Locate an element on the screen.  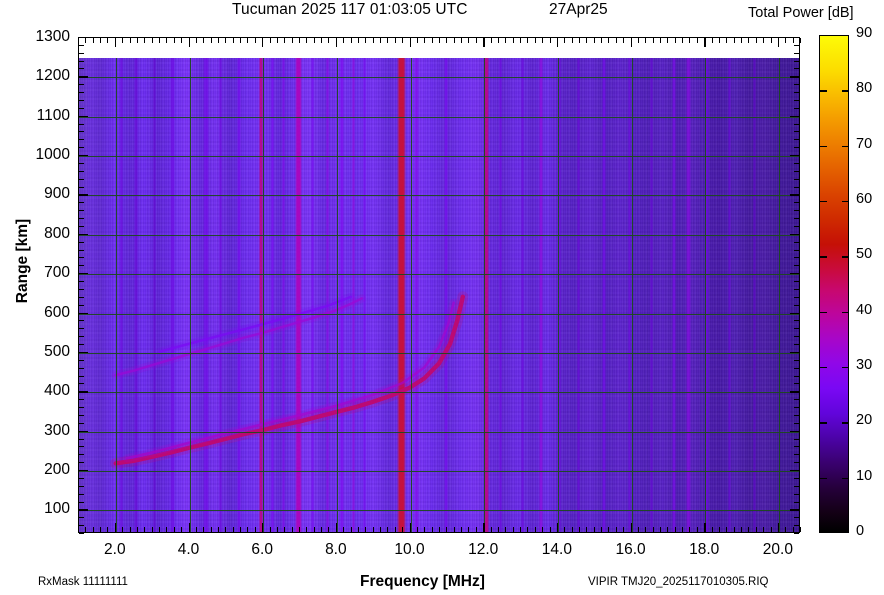
echo-trace is located at coordinates (290, 380).